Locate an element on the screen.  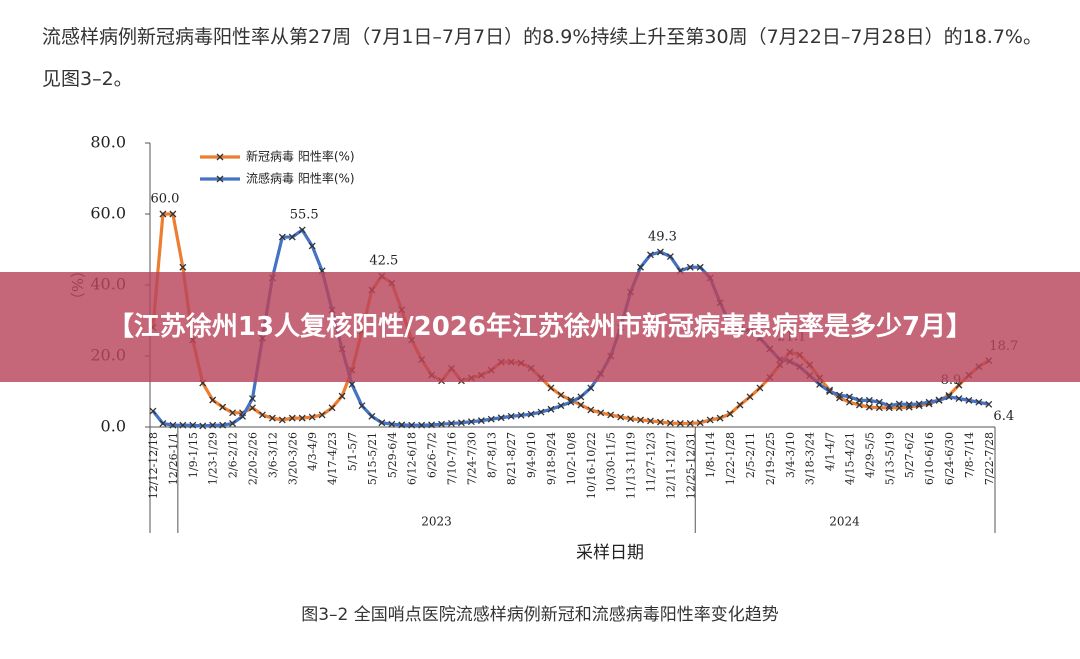
x-tick-label: 5/13-5/19 is located at coordinates (889, 458).